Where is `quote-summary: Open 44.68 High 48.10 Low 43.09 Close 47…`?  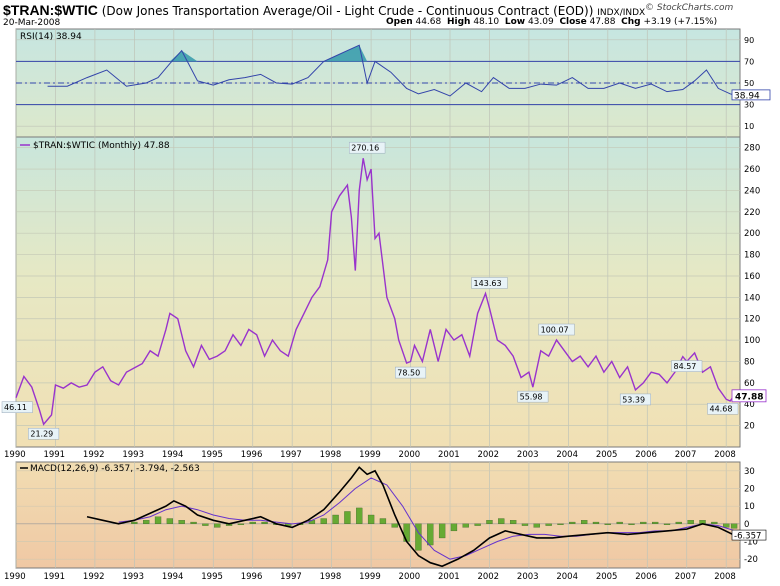
quote-summary: Open 44.68 High 48.10 Low 43.09 Close 47… is located at coordinates (551, 22).